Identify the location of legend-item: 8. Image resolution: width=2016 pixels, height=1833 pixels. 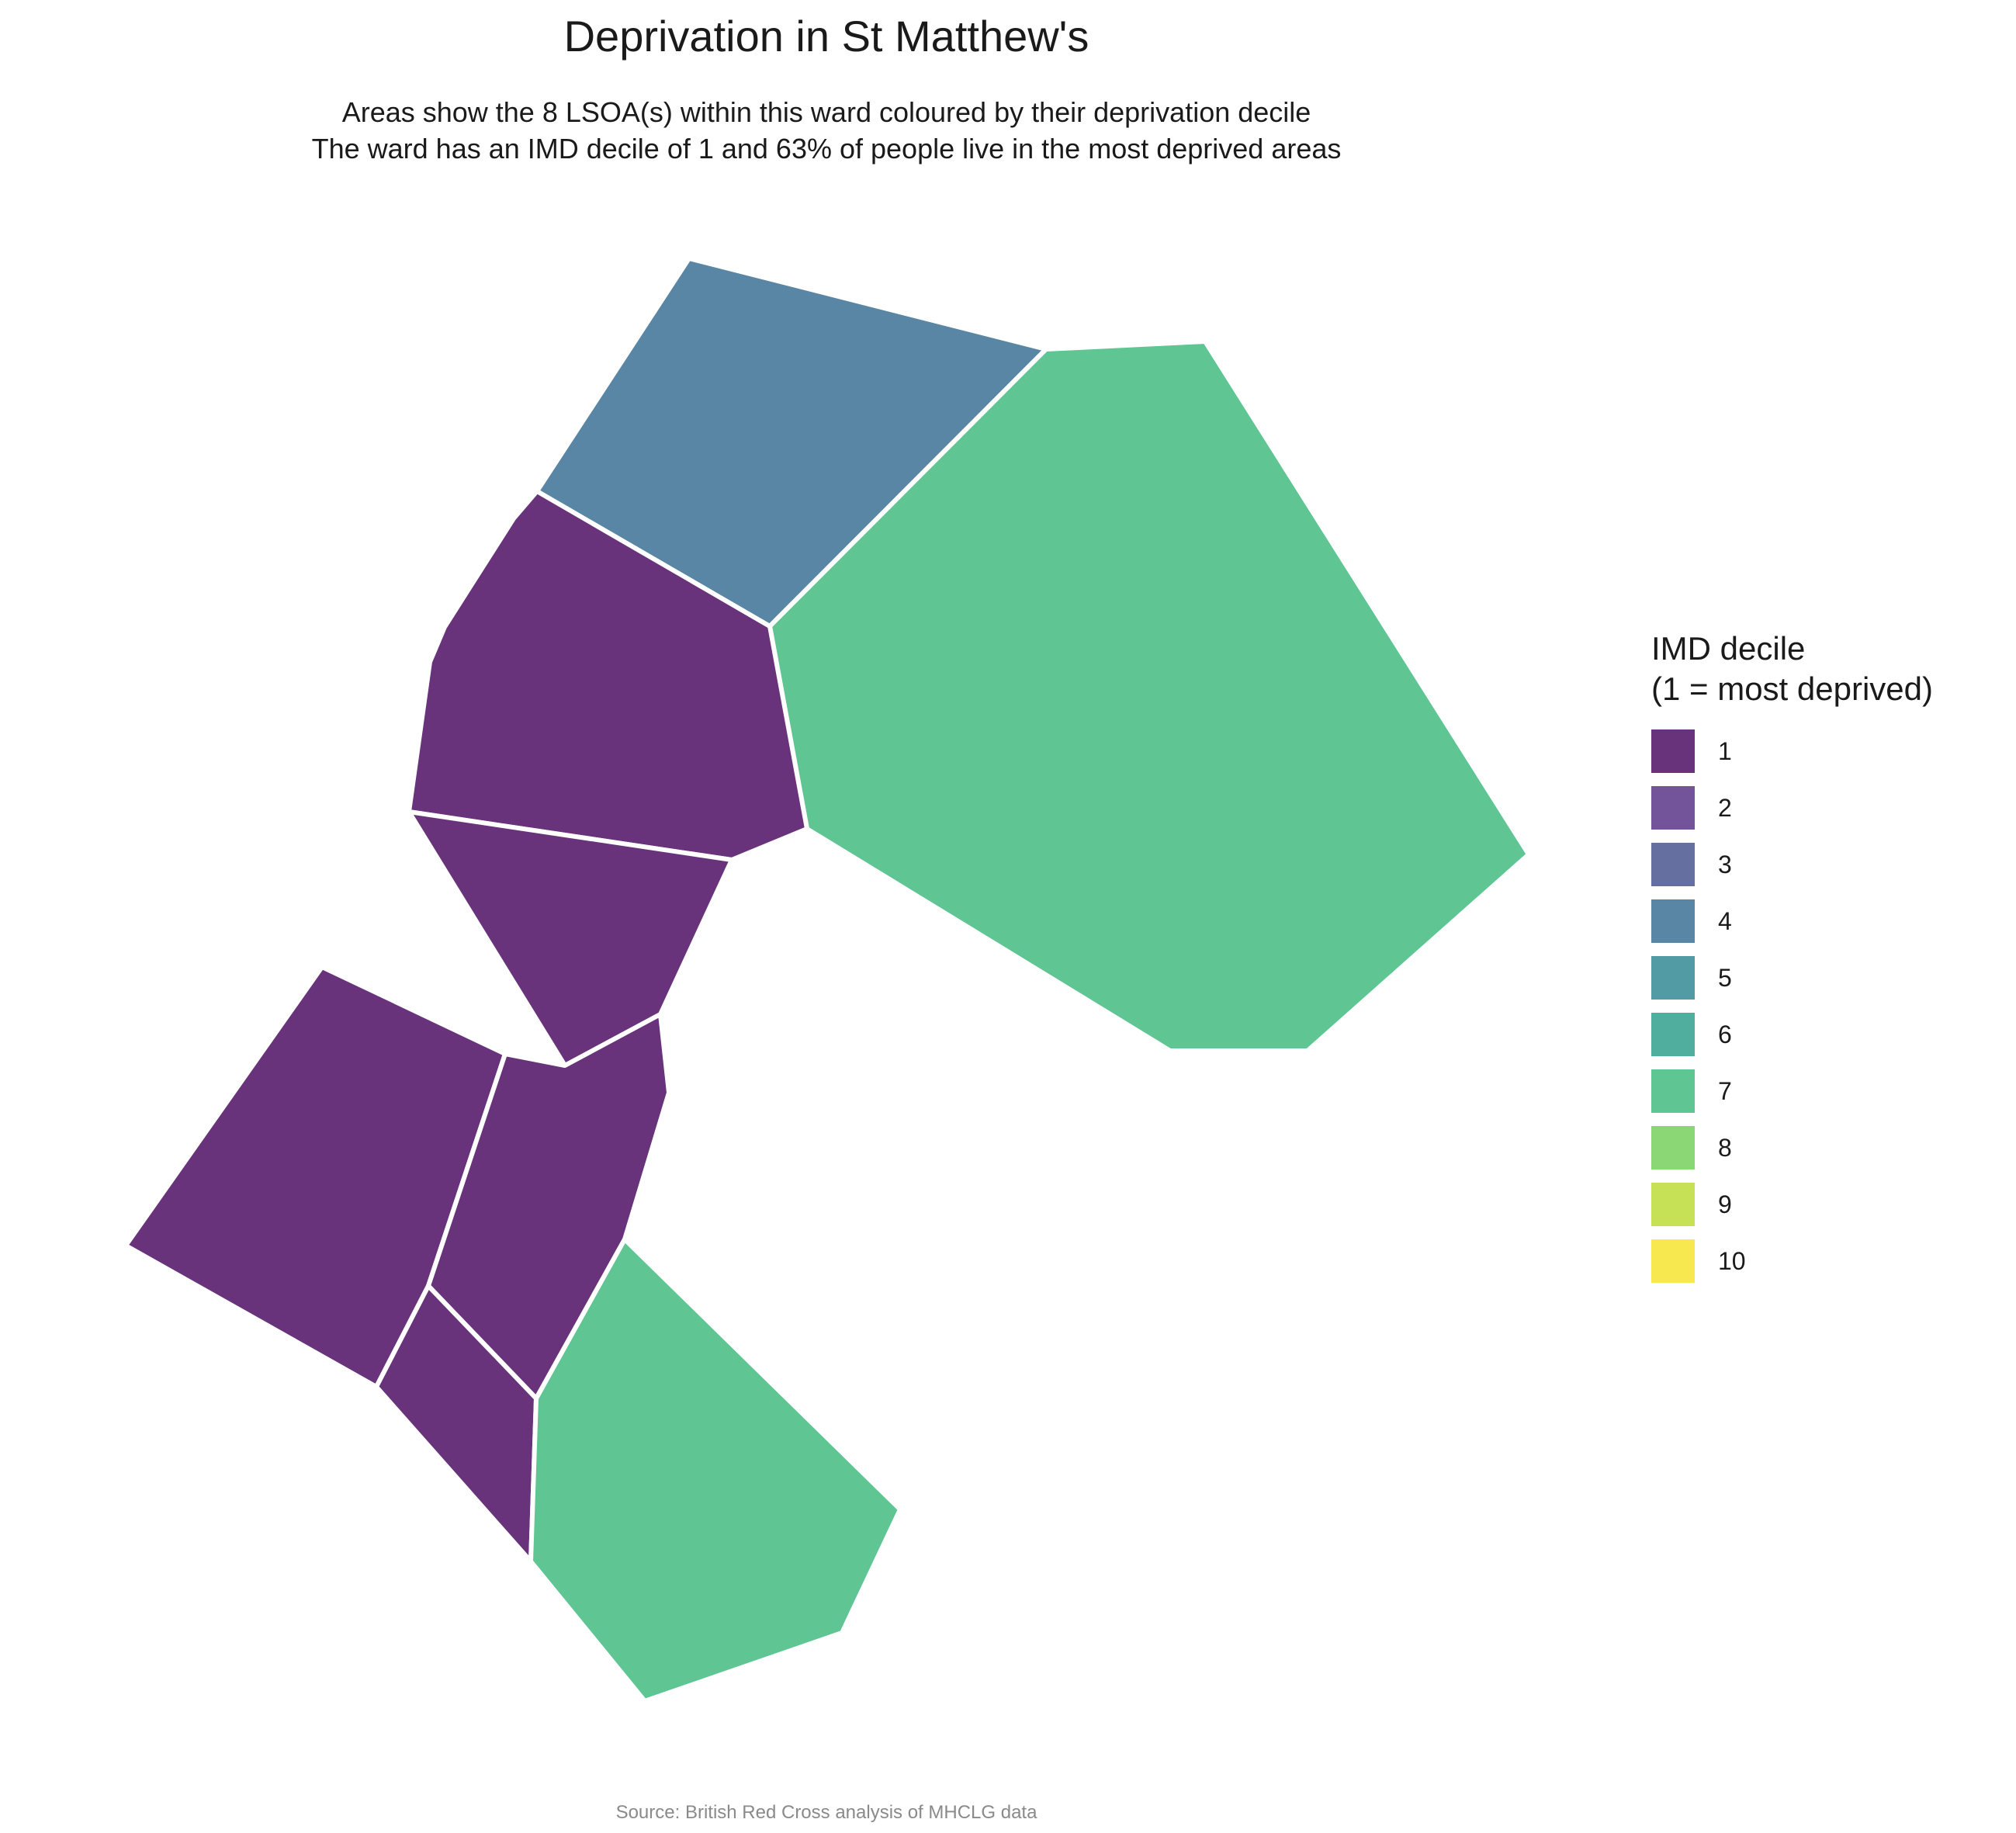
(1792, 1154).